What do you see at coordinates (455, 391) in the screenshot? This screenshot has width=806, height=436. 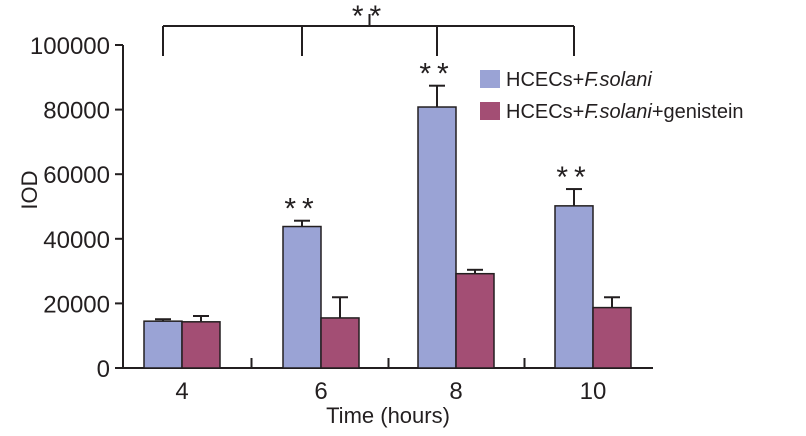 I see `x-tick-label: 8` at bounding box center [455, 391].